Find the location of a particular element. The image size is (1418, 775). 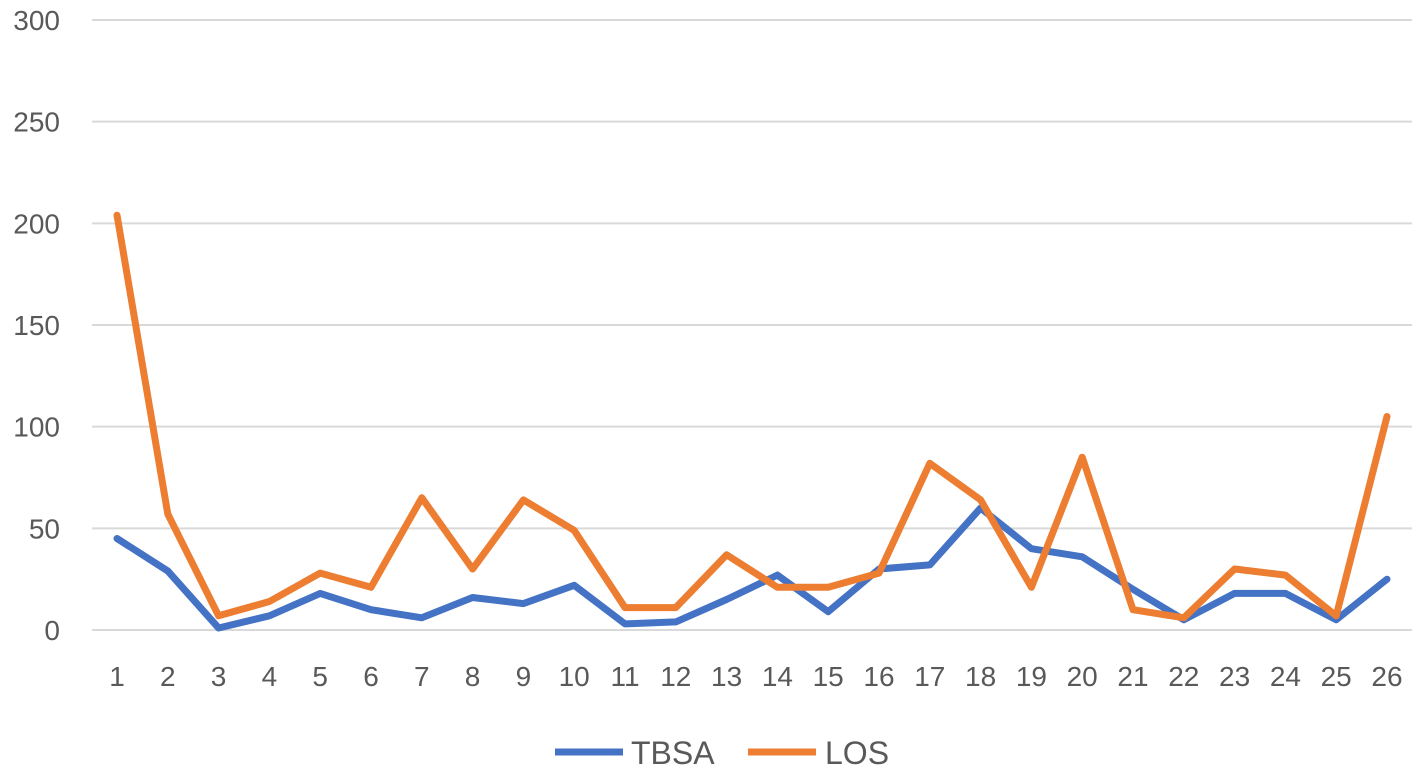

x-tick-label: 2 is located at coordinates (168, 676).